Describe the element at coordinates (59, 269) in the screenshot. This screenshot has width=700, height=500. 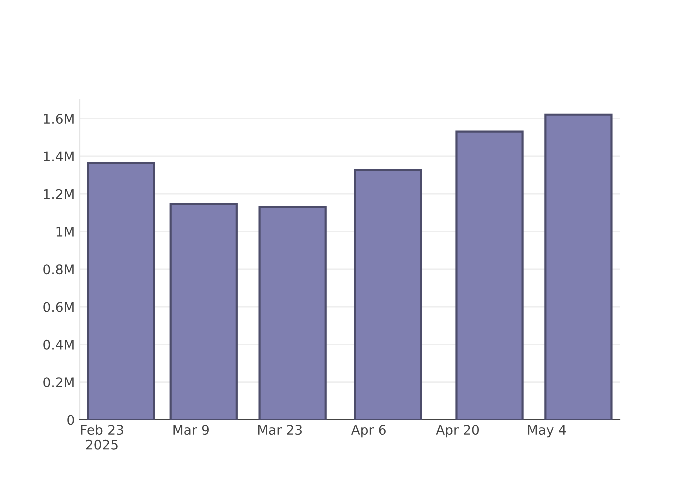
I see `y-tick-label: 0.8M` at that location.